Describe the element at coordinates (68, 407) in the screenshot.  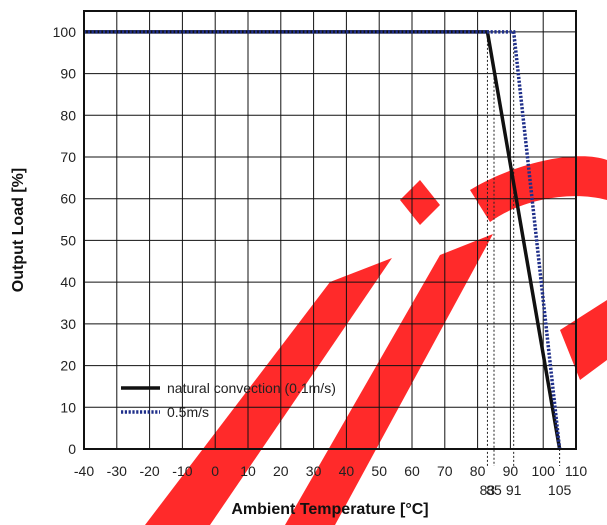
I see `y-tick-label: 10` at that location.